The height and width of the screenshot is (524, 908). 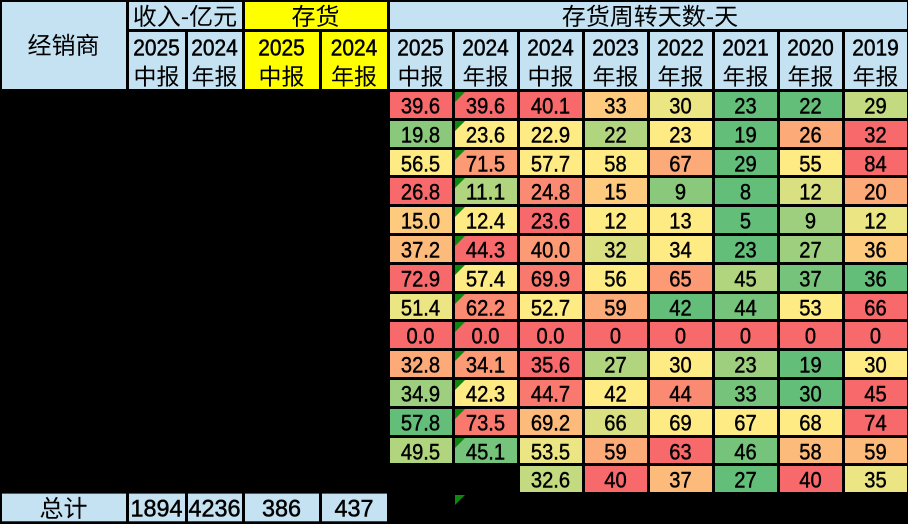 What do you see at coordinates (281, 509) in the screenshot?
I see `svg-text: 386` at bounding box center [281, 509].